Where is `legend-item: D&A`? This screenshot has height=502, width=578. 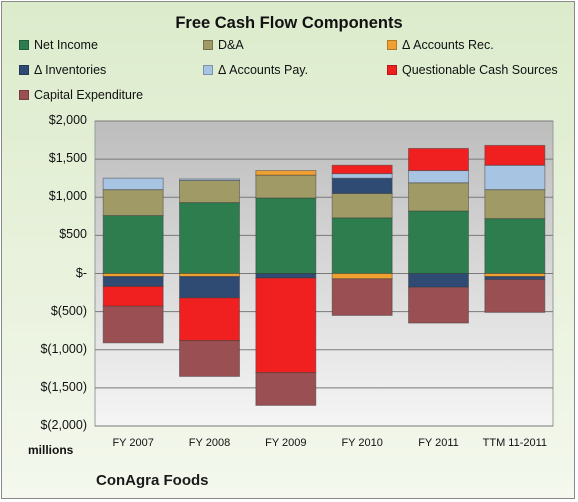
legend-item: D&A is located at coordinates (223, 45).